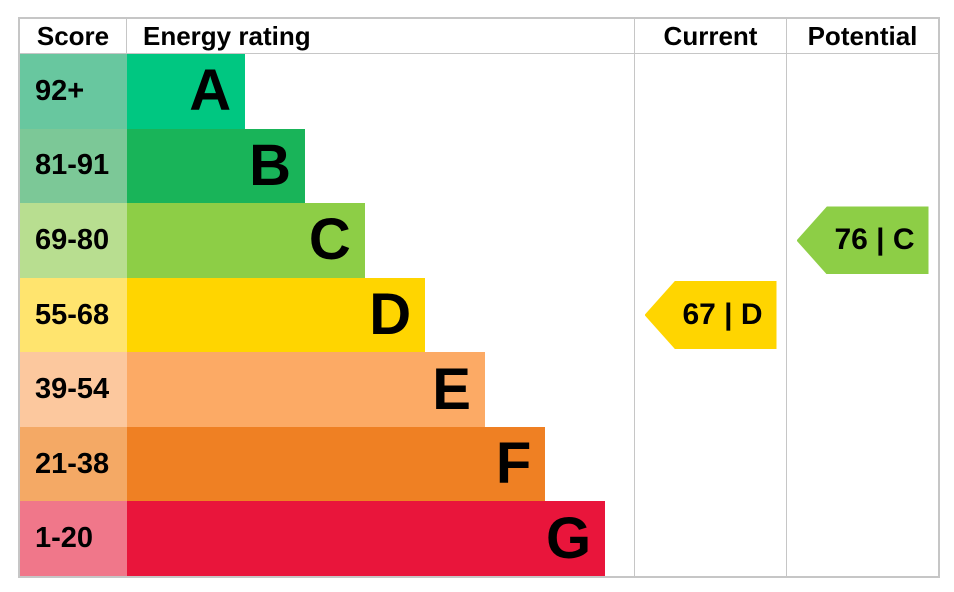 The height and width of the screenshot is (592, 954). What do you see at coordinates (186, 91) in the screenshot?
I see `band-bar-a: A` at bounding box center [186, 91].